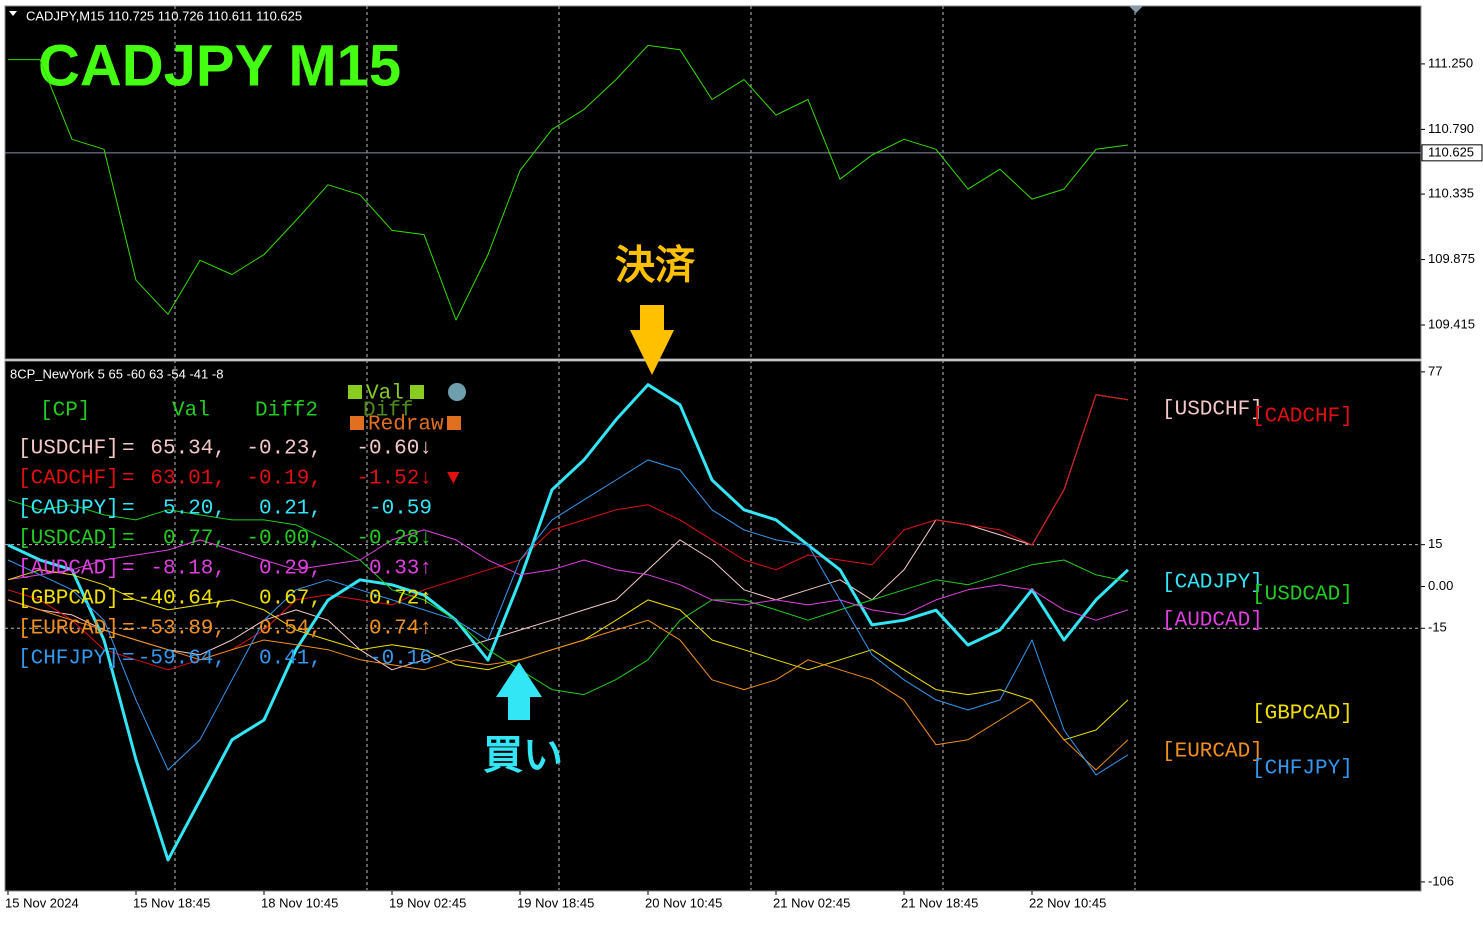 Image resolution: width=1483 pixels, height=930 pixels. I want to click on table-name: [GBPCAD], so click(68, 599).